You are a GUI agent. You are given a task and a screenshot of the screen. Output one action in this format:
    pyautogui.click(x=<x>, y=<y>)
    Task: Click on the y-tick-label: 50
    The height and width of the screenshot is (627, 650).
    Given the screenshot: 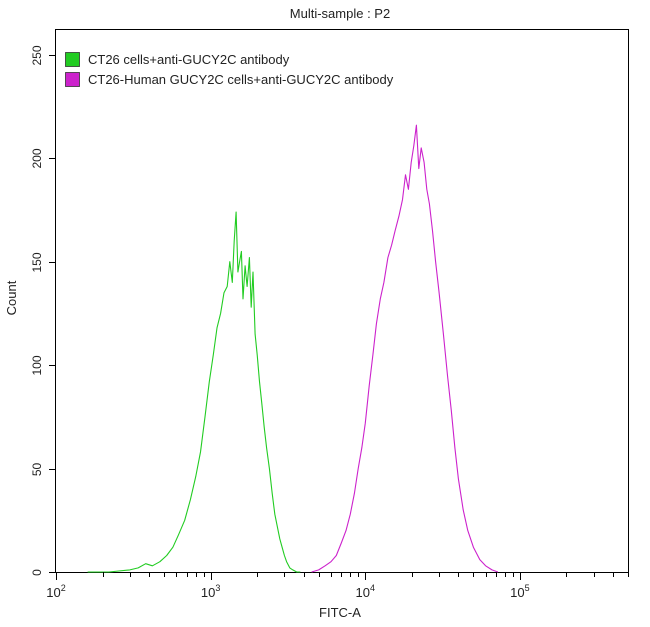 What is the action you would take?
    pyautogui.click(x=37, y=470)
    